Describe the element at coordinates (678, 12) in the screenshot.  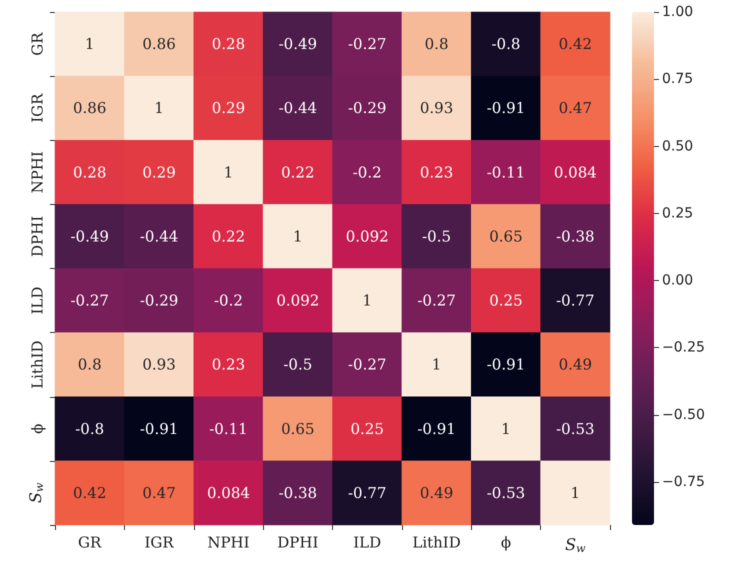
I see `color-bar-label: 1.00` at that location.